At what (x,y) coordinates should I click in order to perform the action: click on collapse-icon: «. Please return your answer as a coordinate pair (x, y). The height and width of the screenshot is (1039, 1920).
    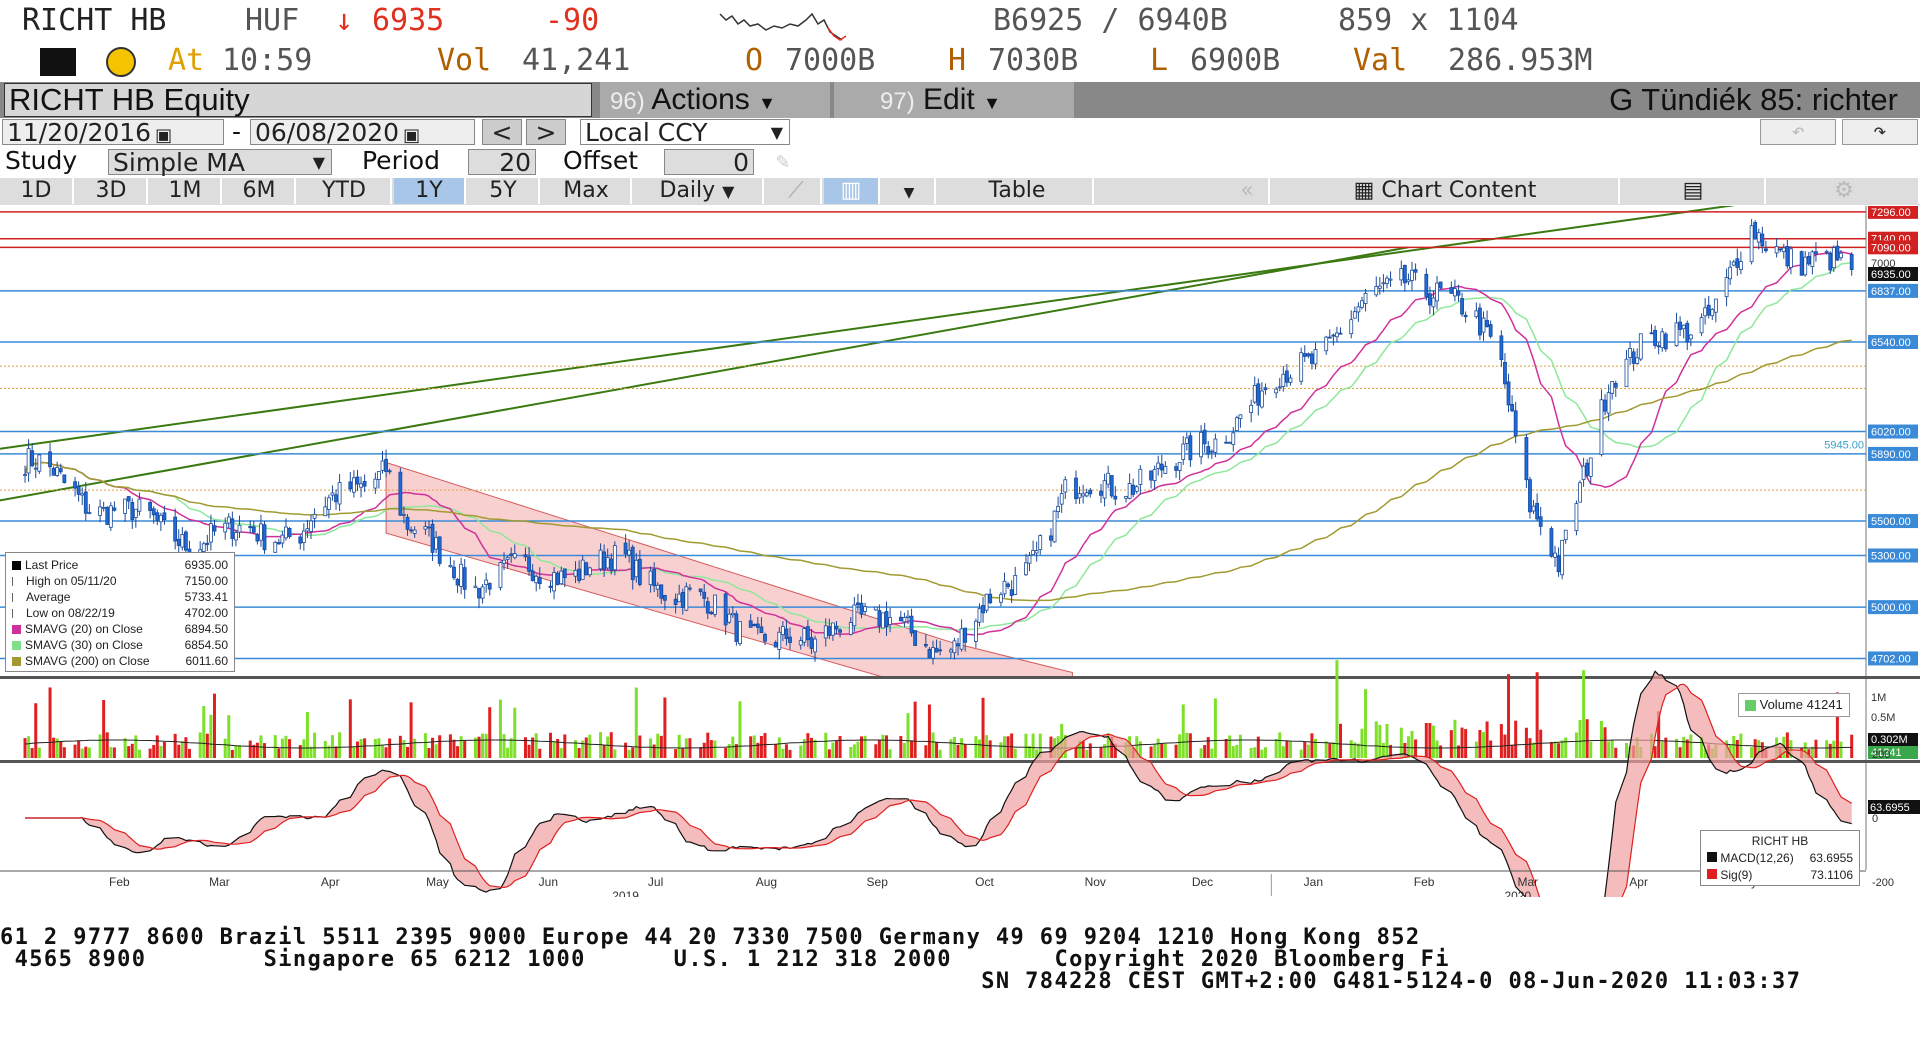
    Looking at the image, I should click on (1248, 191).